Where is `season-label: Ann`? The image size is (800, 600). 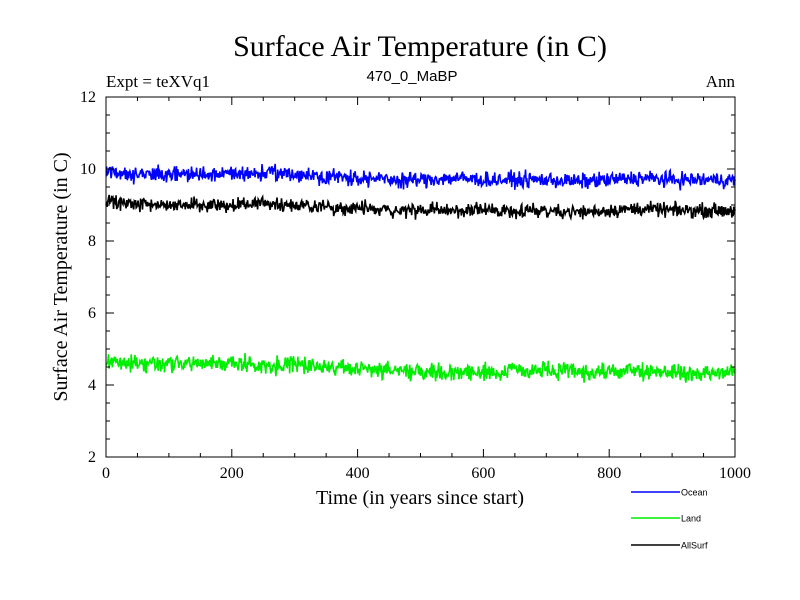
season-label: Ann is located at coordinates (721, 81).